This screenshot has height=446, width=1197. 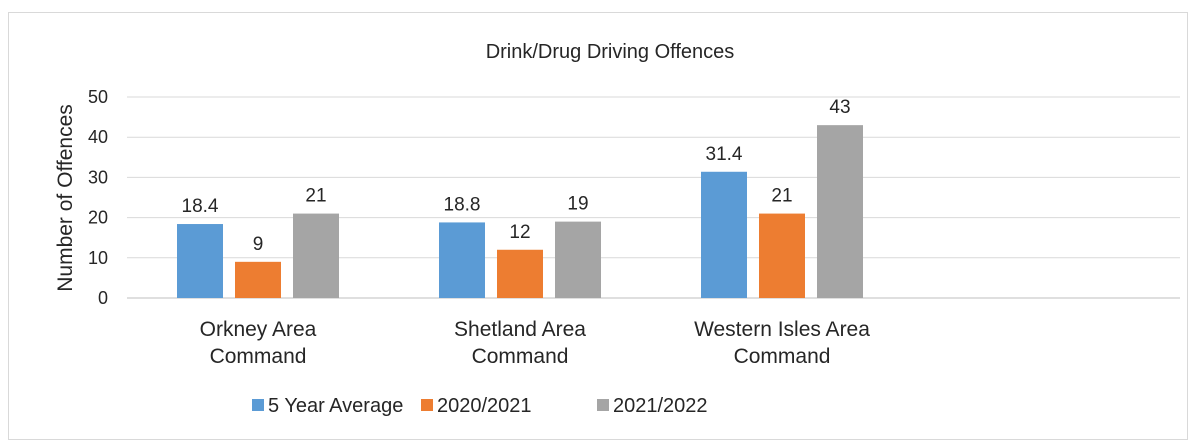 I want to click on data-label: 18.4, so click(x=200, y=206).